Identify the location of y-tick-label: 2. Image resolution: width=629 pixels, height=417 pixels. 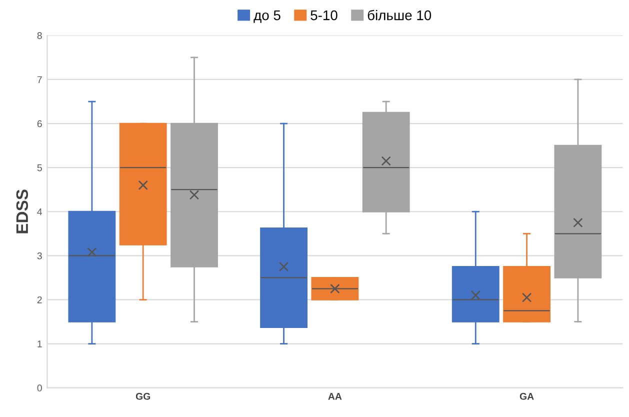
(39, 300).